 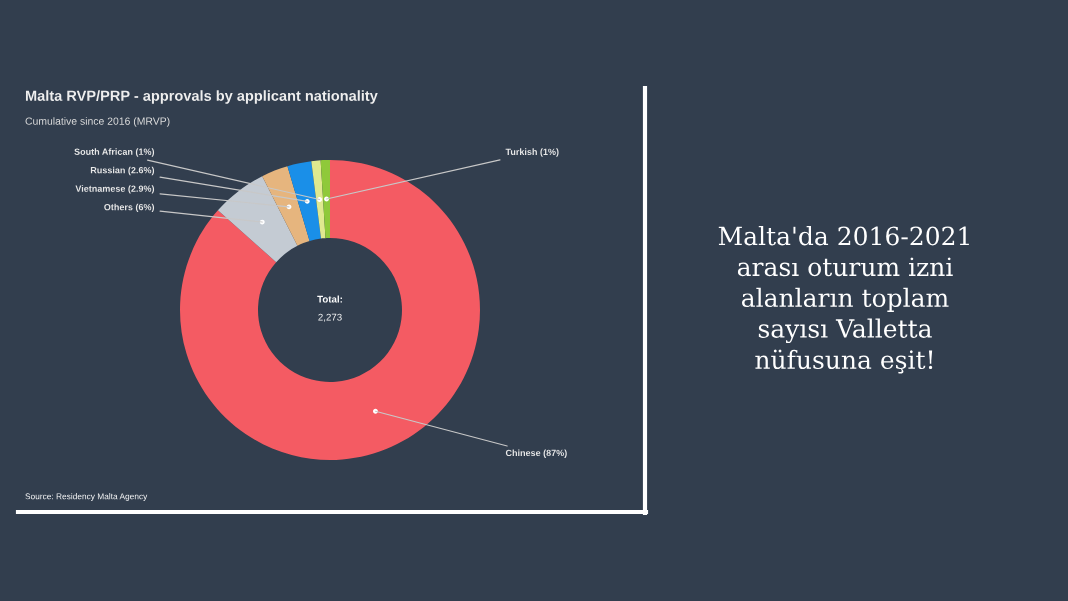 I want to click on slice-label: Turkish (1%), so click(x=532, y=152).